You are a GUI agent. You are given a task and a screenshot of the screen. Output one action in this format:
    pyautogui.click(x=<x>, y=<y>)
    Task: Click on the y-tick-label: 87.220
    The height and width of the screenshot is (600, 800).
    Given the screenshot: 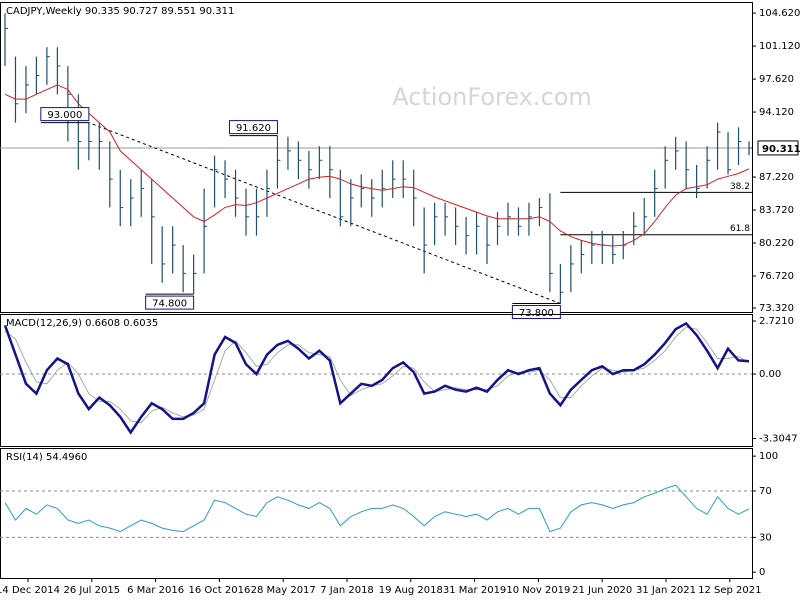 What is the action you would take?
    pyautogui.click(x=776, y=177)
    